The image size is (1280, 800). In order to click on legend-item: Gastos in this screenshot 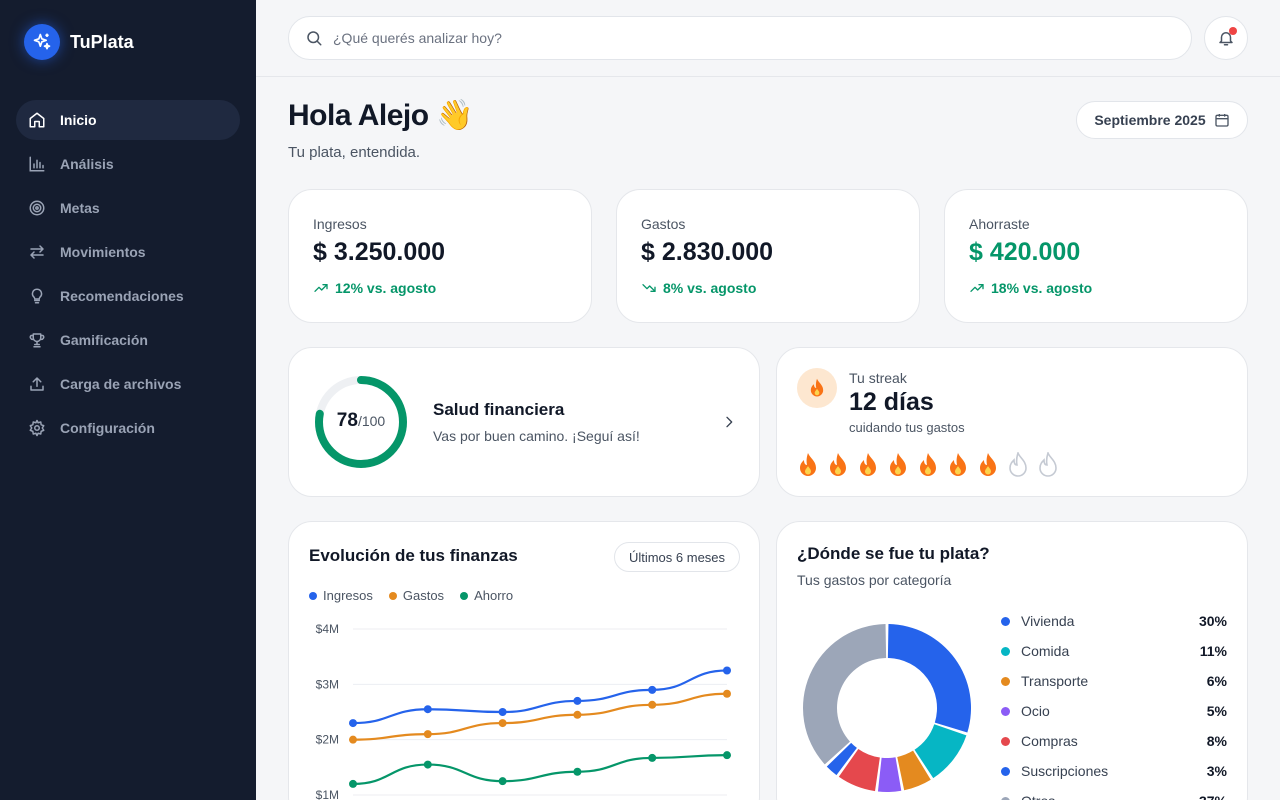, I will do `click(416, 595)`.